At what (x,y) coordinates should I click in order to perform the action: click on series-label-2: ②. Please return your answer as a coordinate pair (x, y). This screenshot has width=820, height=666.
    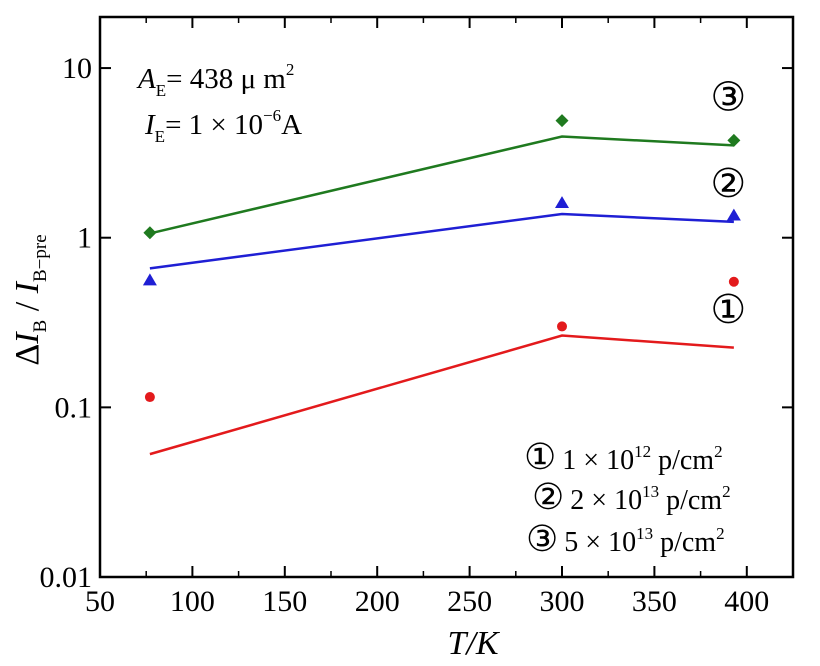
    Looking at the image, I should click on (728, 183).